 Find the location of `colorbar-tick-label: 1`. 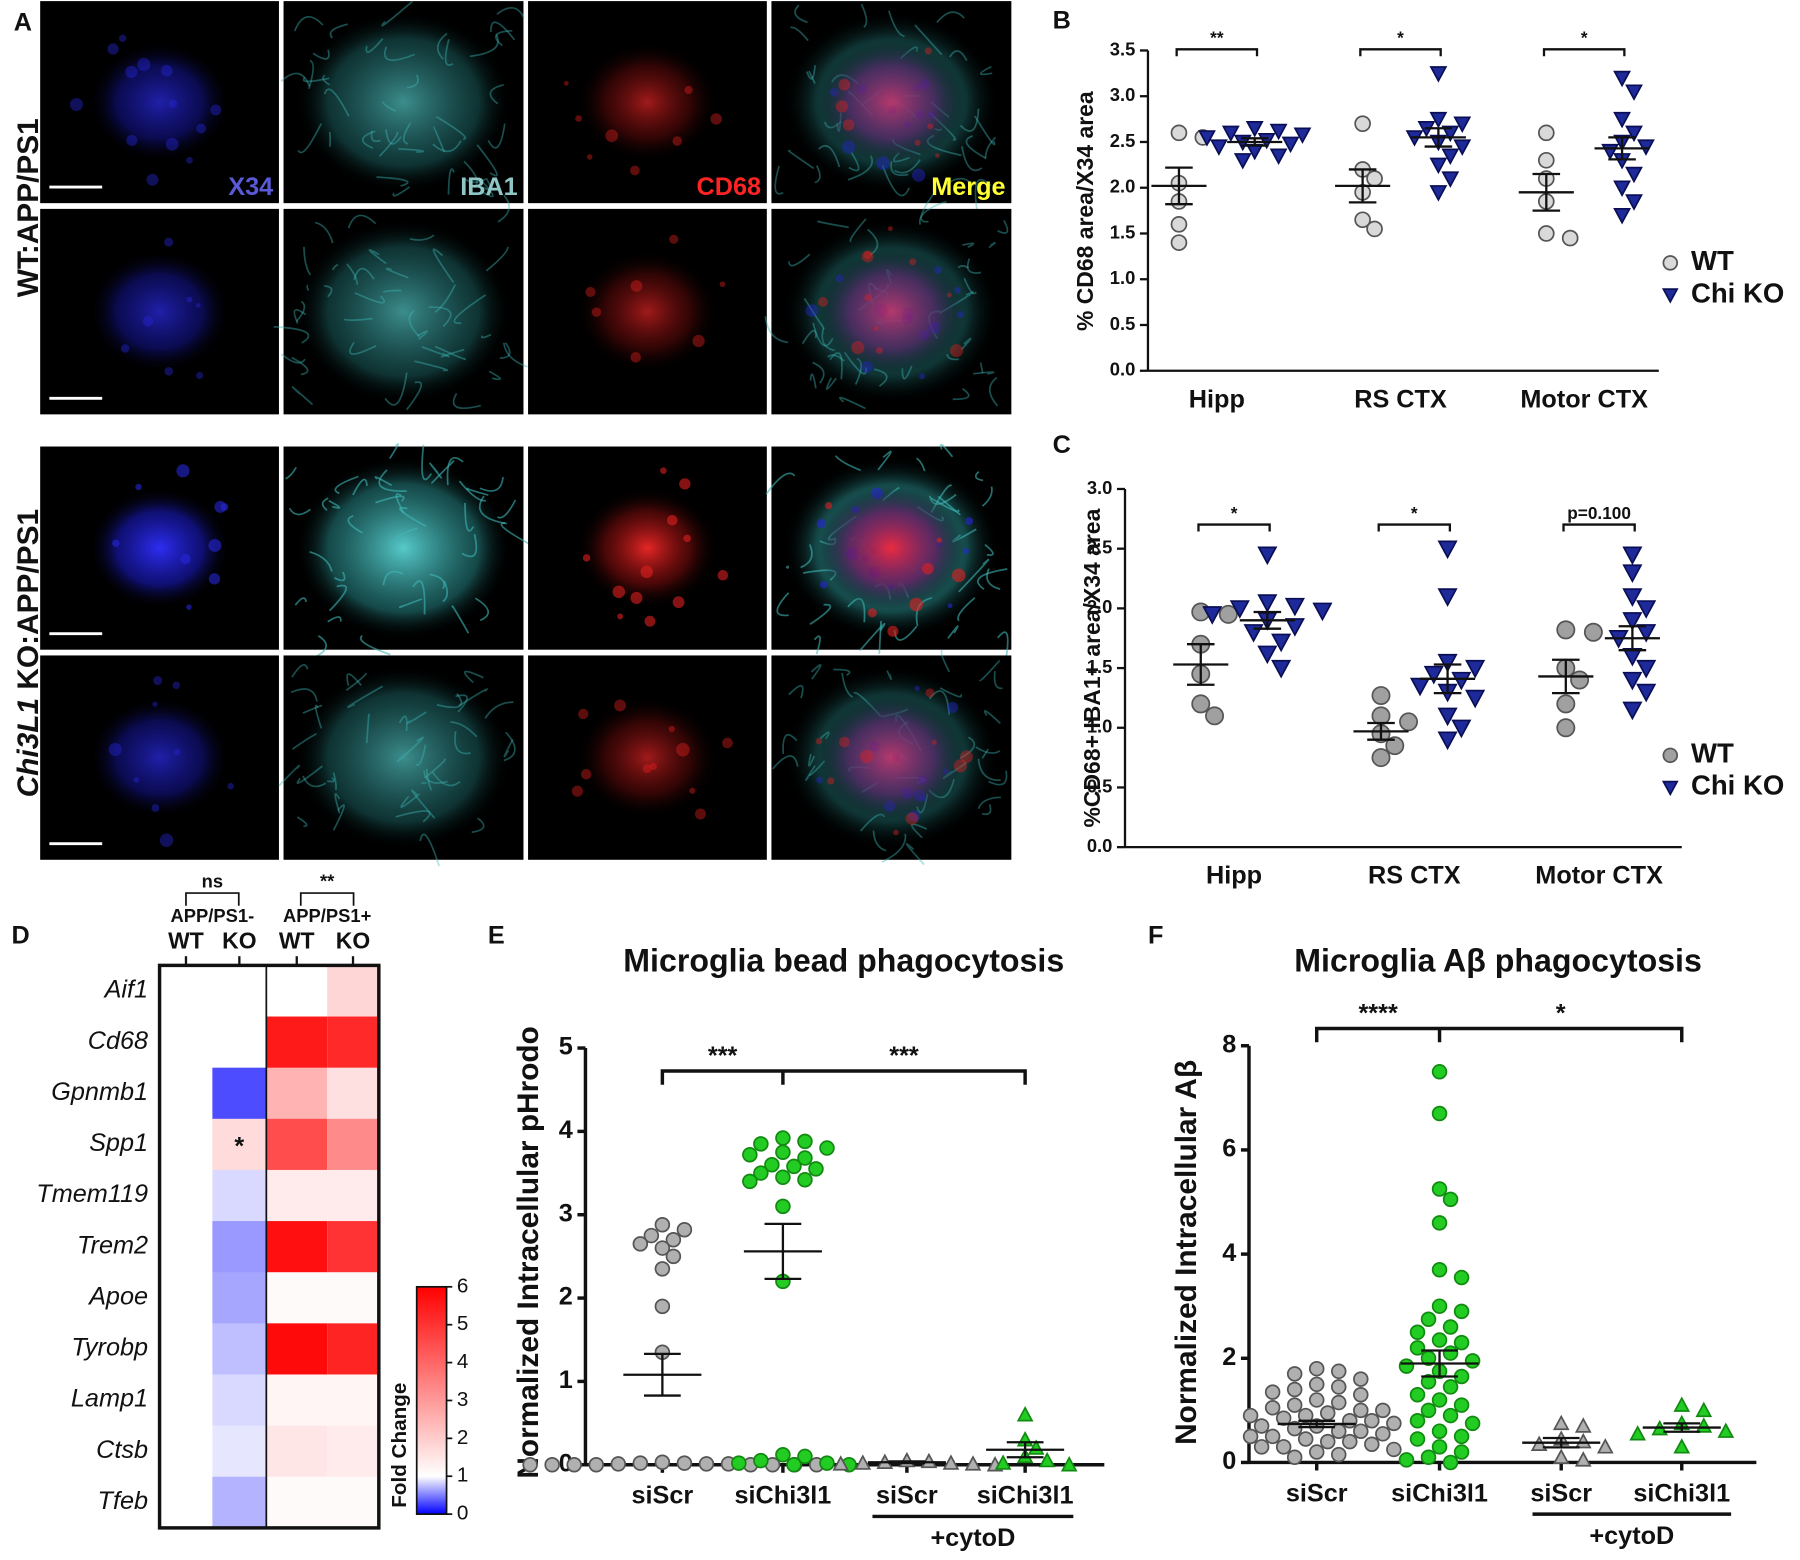

colorbar-tick-label: 1 is located at coordinates (463, 1475).